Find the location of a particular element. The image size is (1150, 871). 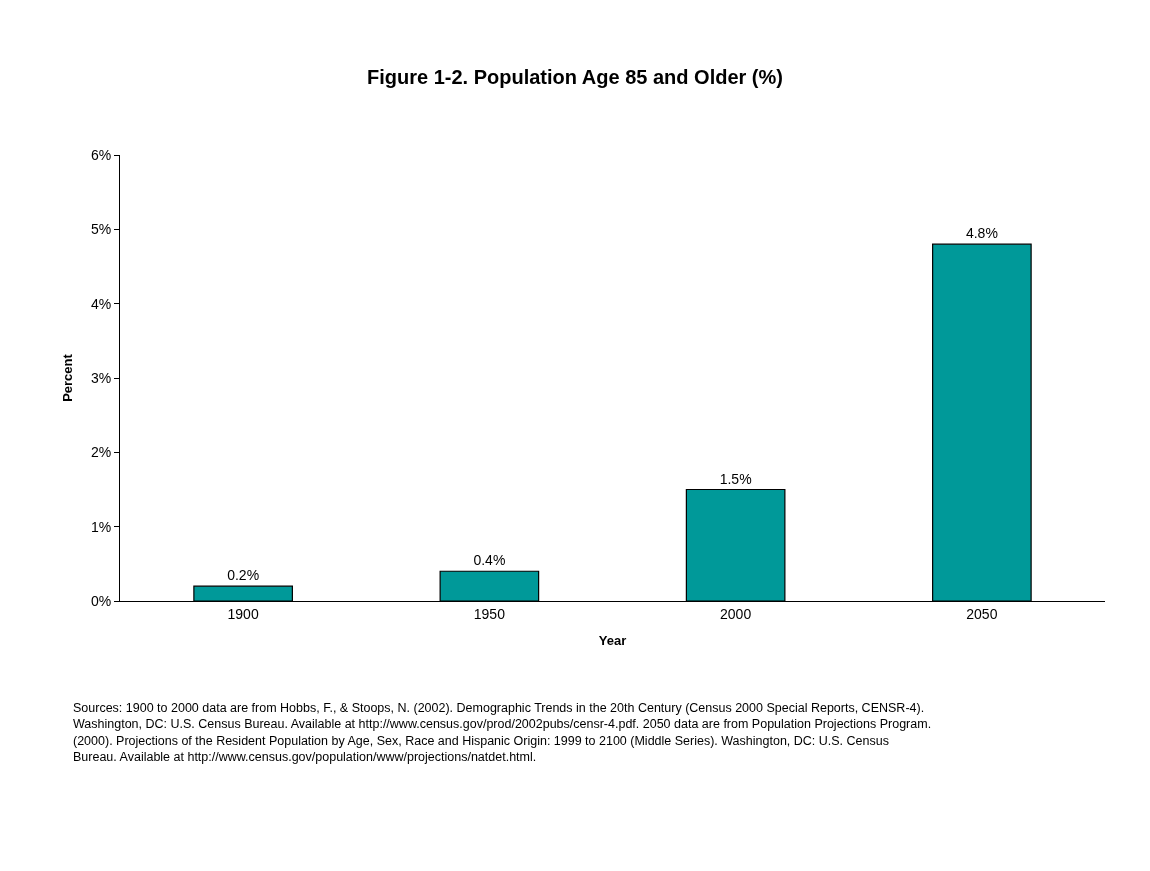

x-tick-label: 2050 is located at coordinates (982, 613).